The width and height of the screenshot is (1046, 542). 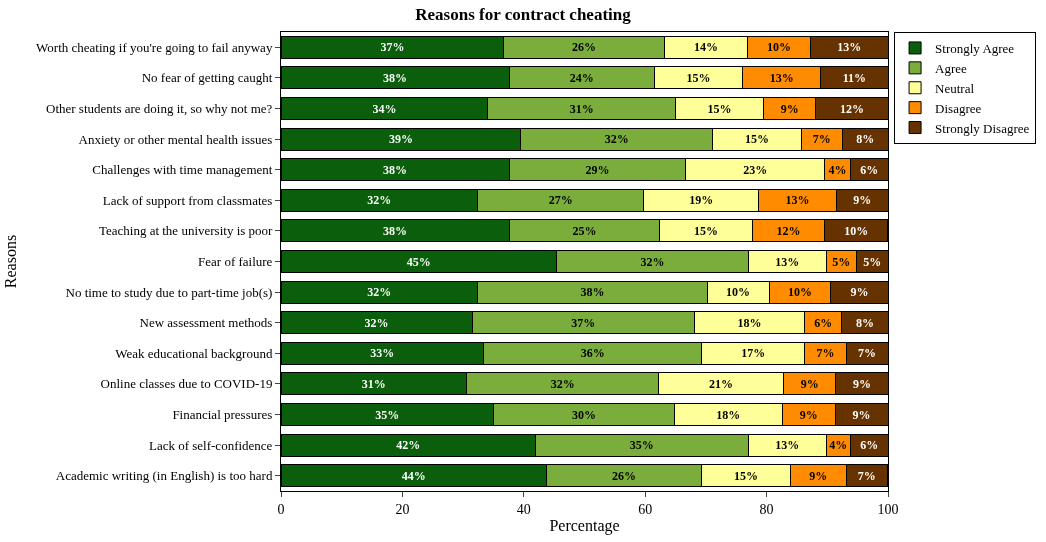 I want to click on data-label: 23%, so click(x=755, y=169).